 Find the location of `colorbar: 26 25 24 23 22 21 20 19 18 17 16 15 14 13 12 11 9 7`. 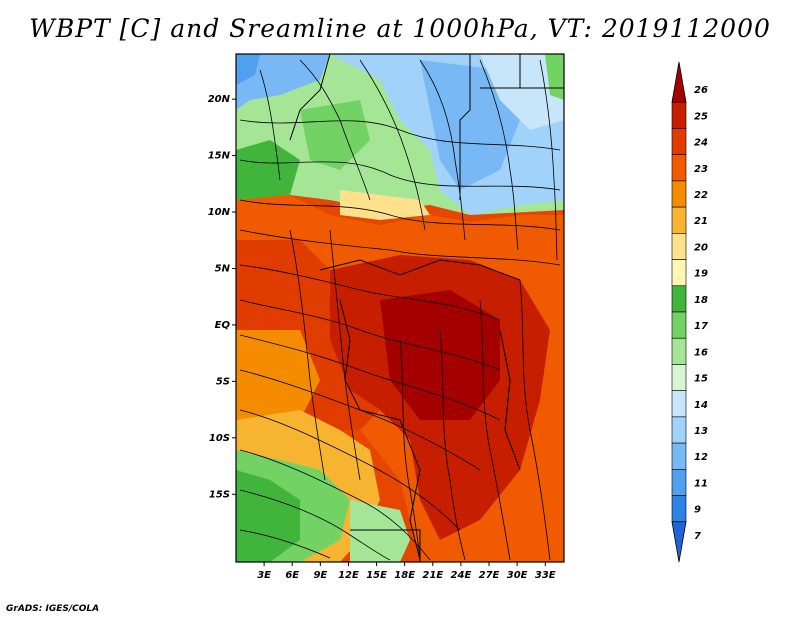

colorbar: 26 25 24 23 22 21 20 19 18 17 16 15 14 13 12 11 9 7 is located at coordinates (689, 312).